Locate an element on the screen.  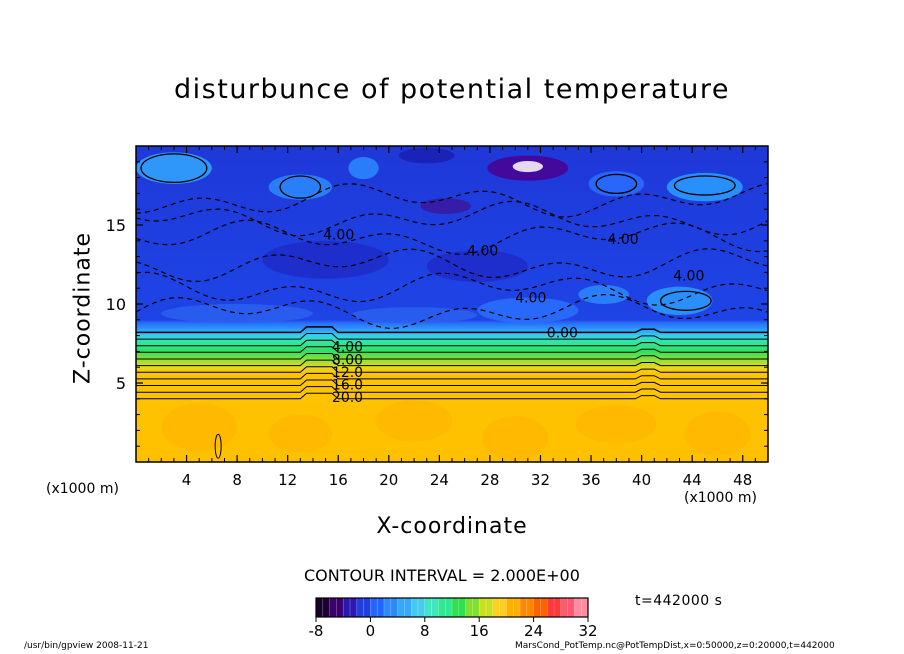
colorbar-frame is located at coordinates (452, 607).